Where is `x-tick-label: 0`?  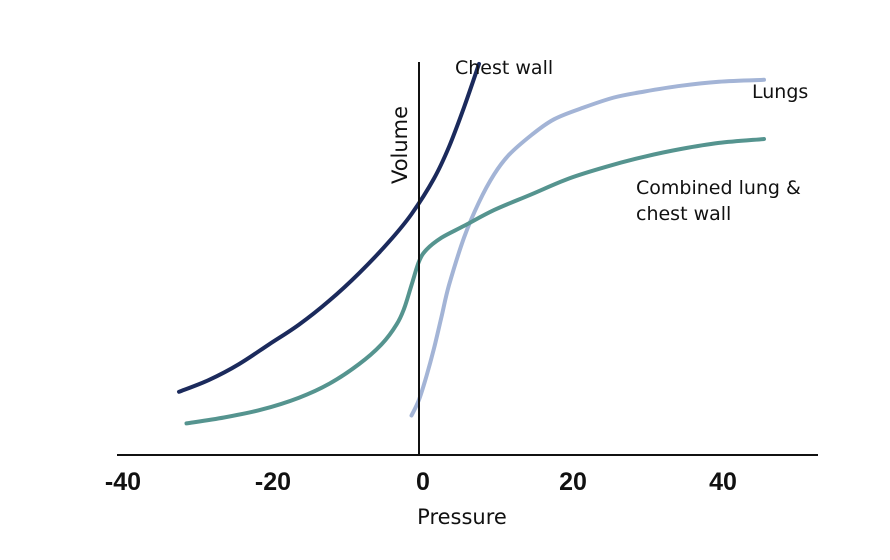
x-tick-label: 0 is located at coordinates (423, 482).